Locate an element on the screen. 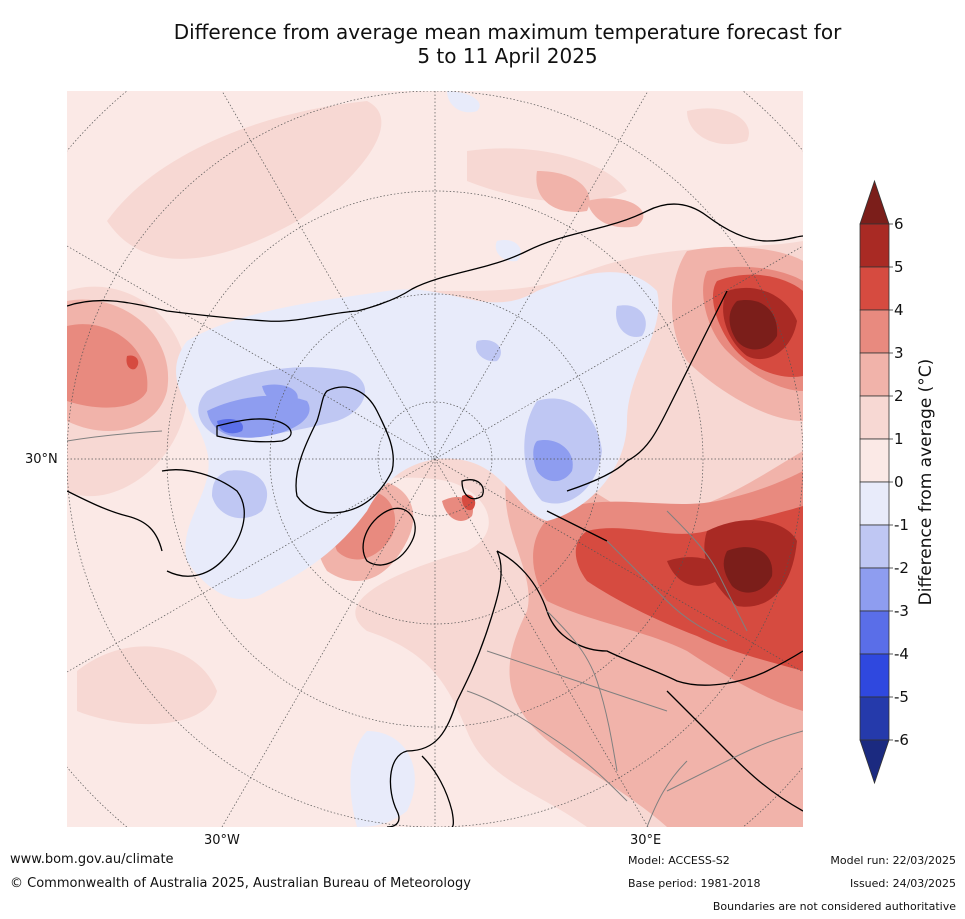  colorbar-tick-label: 5 is located at coordinates (899, 267).